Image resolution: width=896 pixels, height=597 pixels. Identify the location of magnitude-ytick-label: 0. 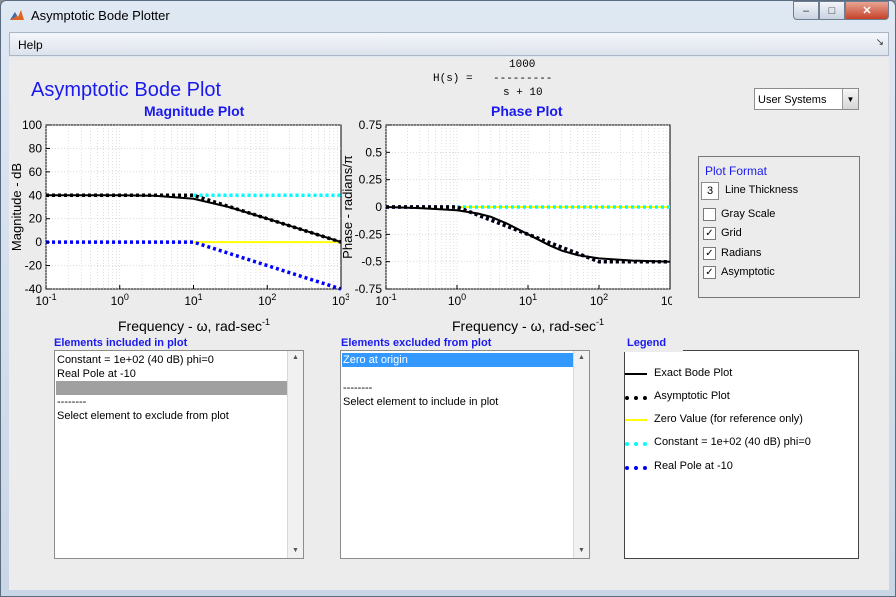
(38, 242).